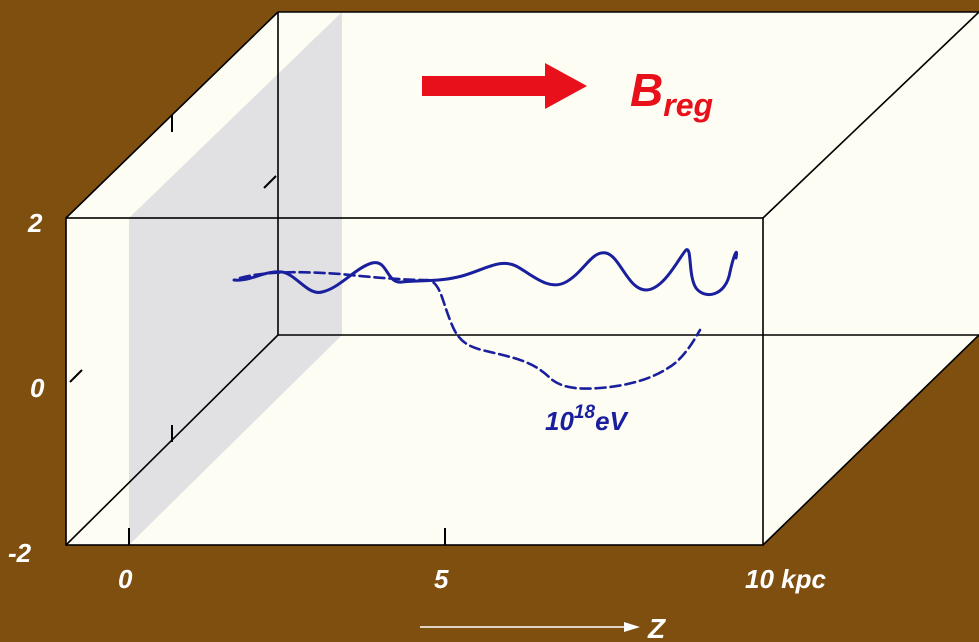 The width and height of the screenshot is (979, 642). I want to click on z-tick-label: 5, so click(441, 579).